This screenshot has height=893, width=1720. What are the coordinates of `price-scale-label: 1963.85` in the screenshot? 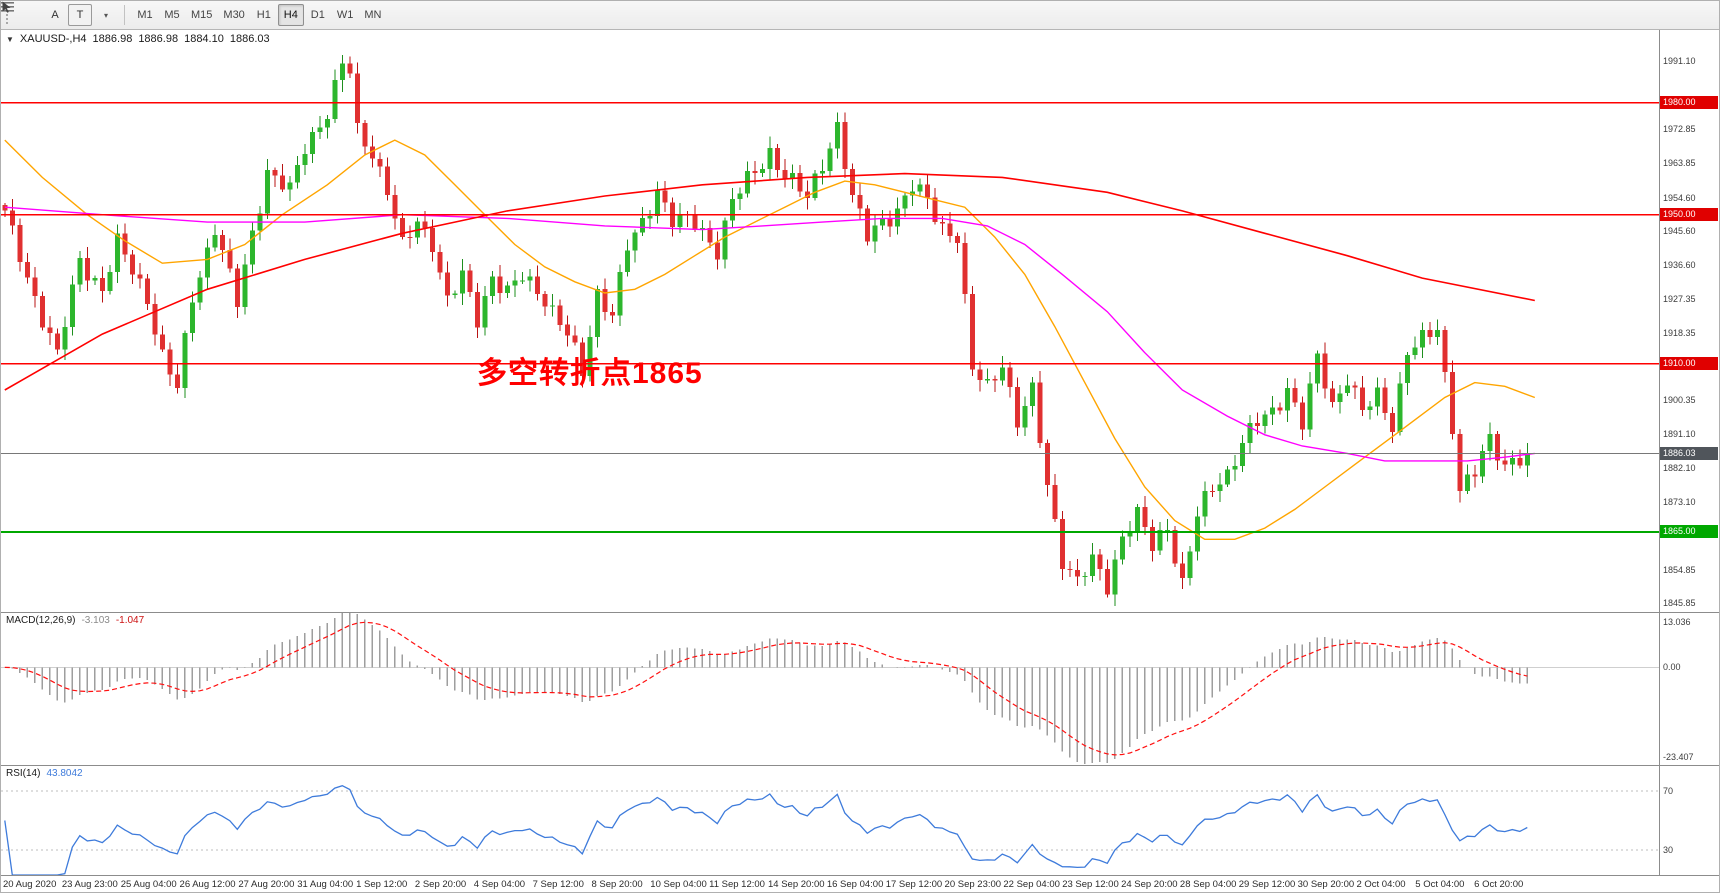 It's located at (1679, 163).